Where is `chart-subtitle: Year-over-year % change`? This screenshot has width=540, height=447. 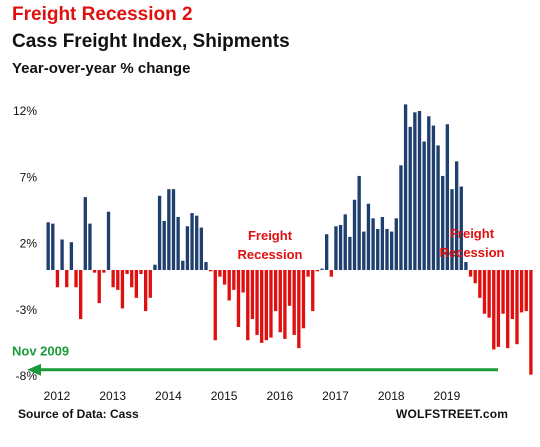
chart-subtitle: Year-over-year % change is located at coordinates (101, 68).